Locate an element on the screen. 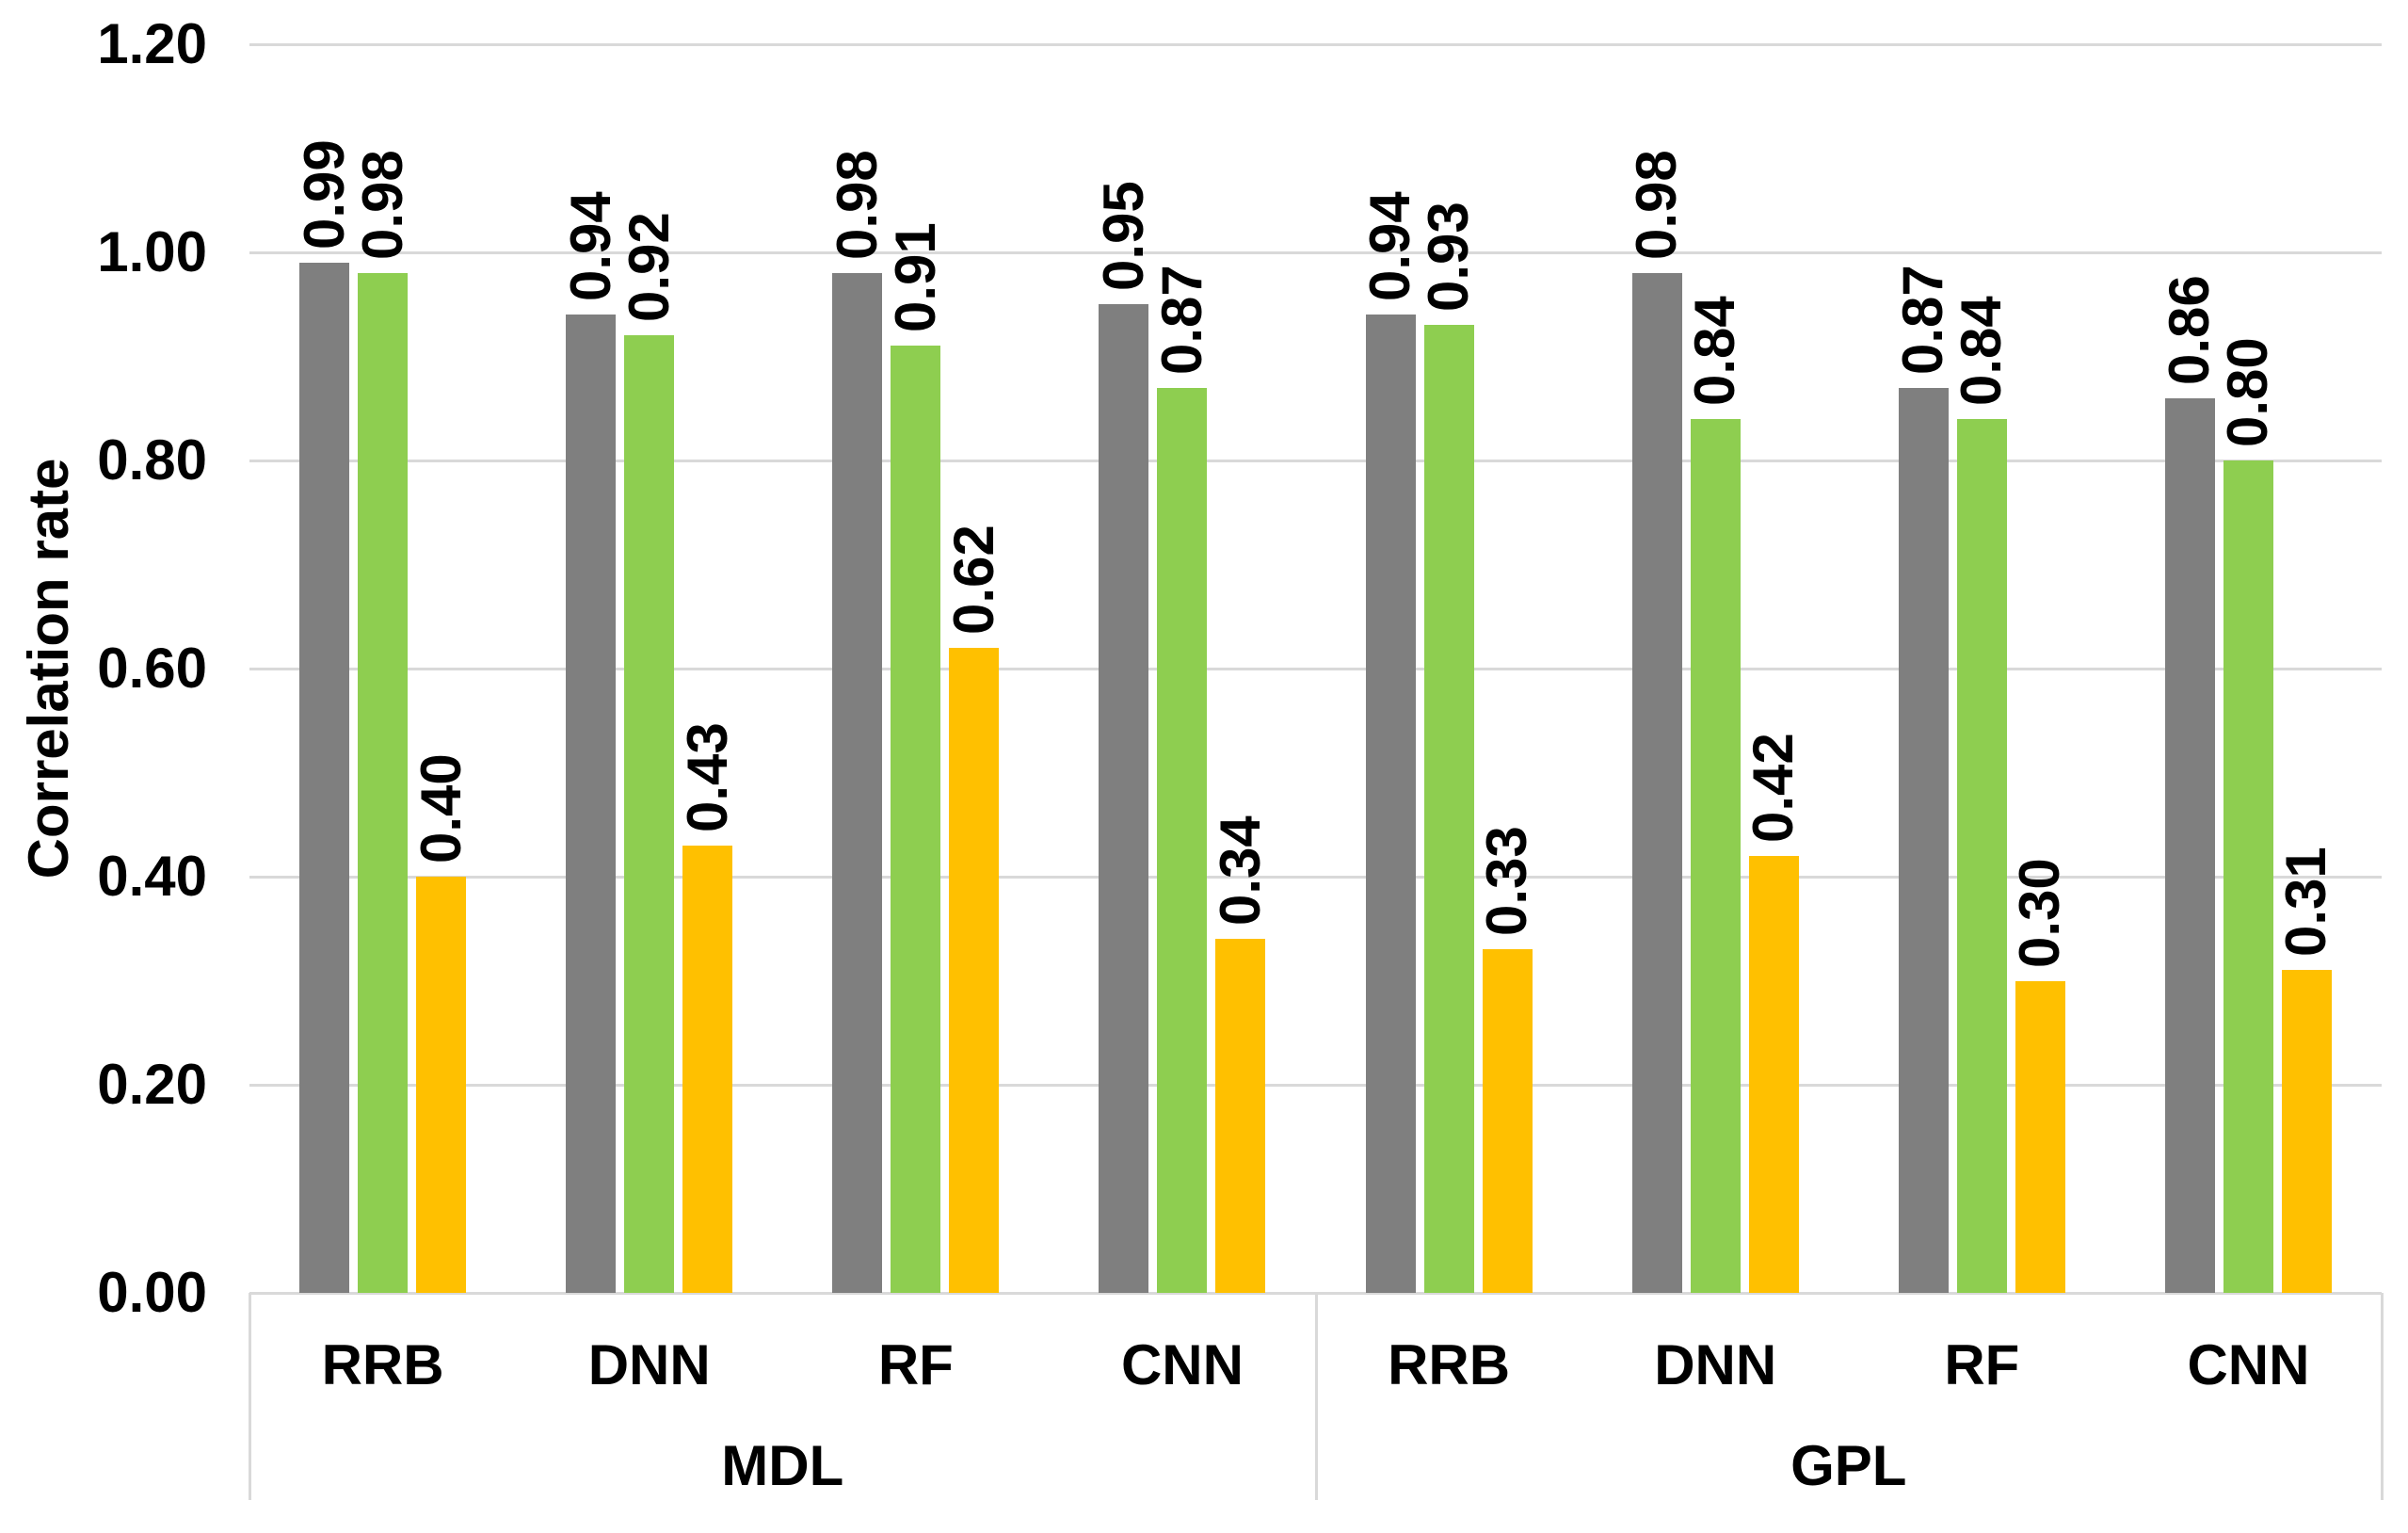 This screenshot has height=1533, width=2408. bar-value-label: 0.99 is located at coordinates (324, 194).